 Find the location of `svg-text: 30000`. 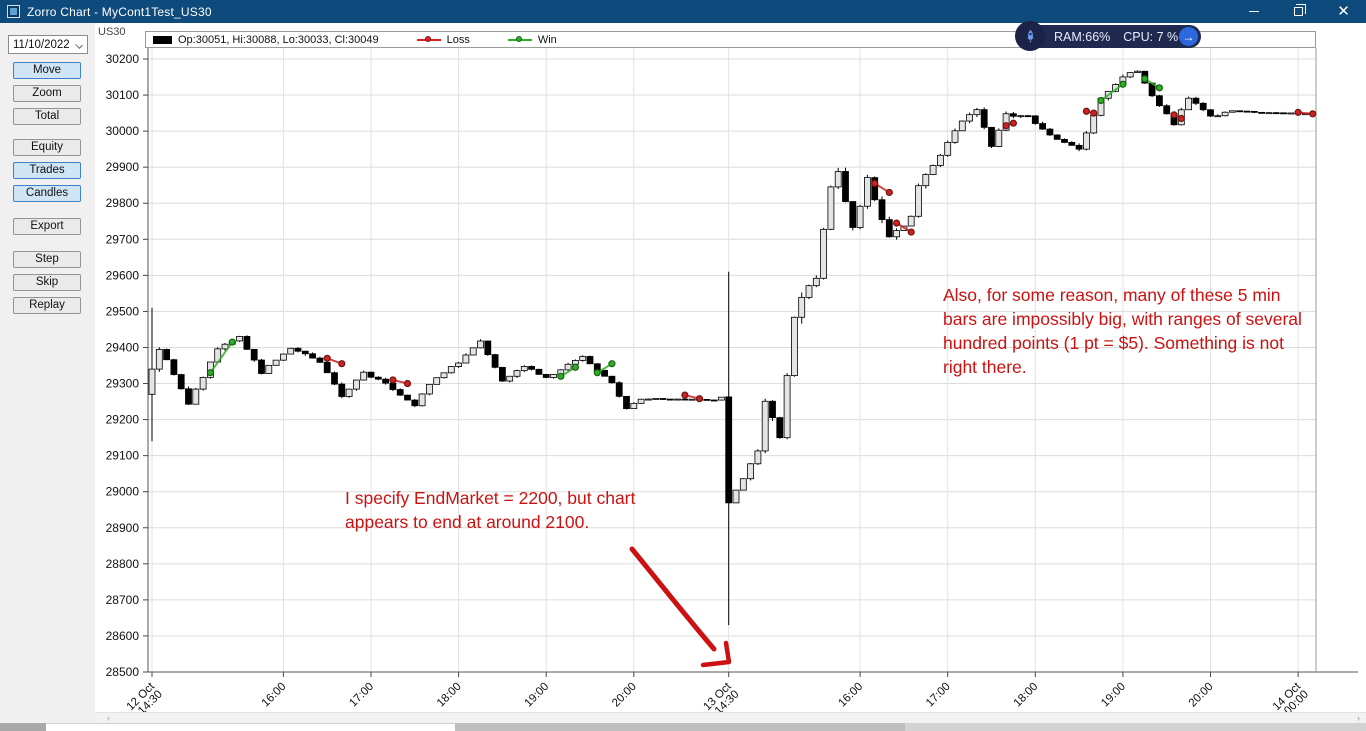

svg-text: 30000 is located at coordinates (123, 131).